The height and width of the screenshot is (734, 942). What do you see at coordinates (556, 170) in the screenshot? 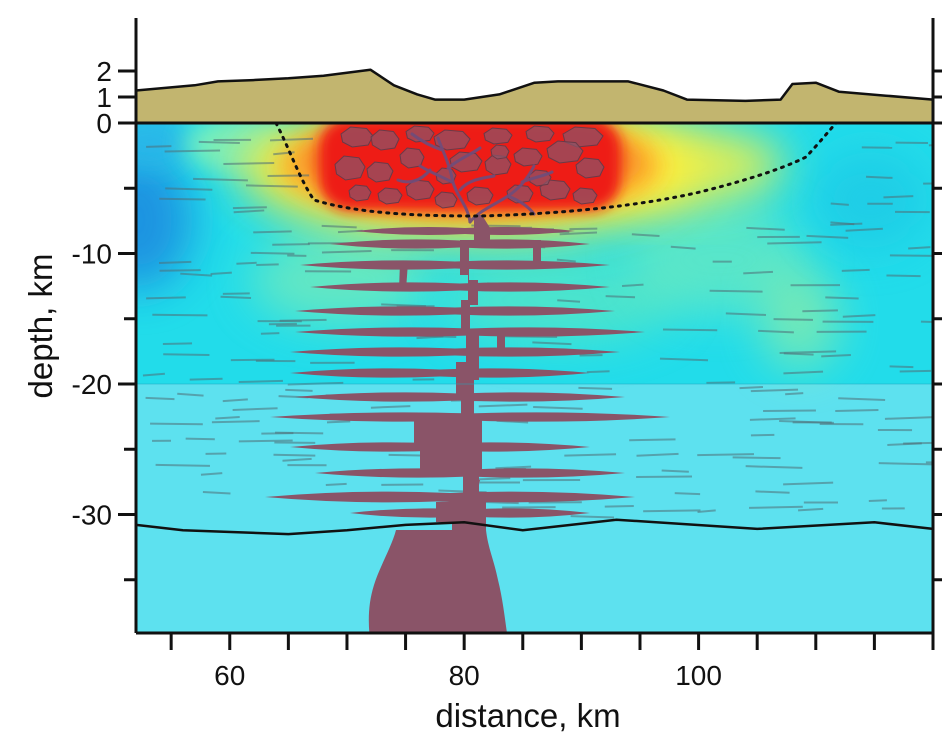
I see `anomaly-boundary` at bounding box center [556, 170].